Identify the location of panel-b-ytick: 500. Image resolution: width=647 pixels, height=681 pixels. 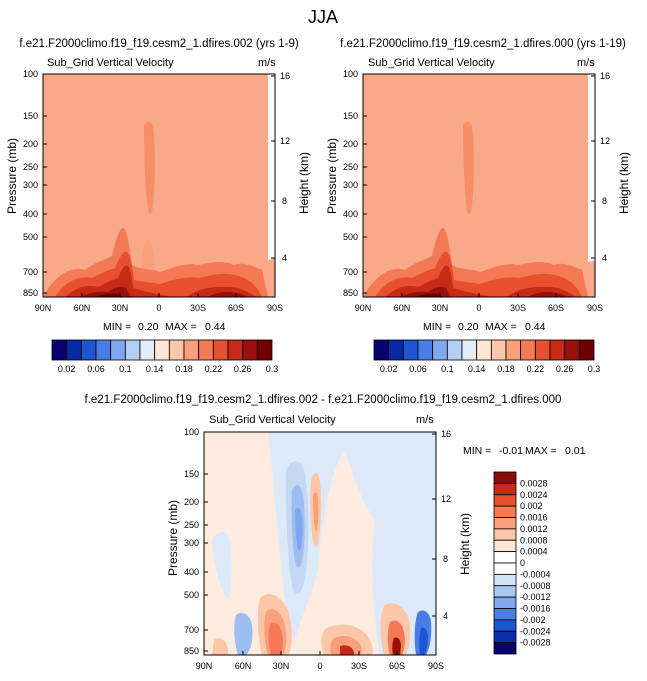
(350, 237).